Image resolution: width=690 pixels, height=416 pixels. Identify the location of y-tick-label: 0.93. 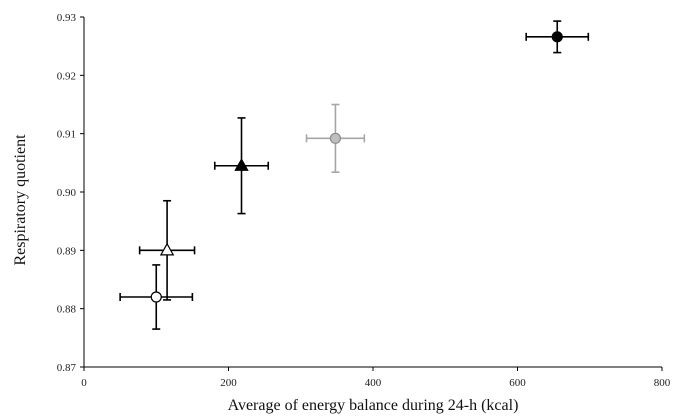
(67, 18).